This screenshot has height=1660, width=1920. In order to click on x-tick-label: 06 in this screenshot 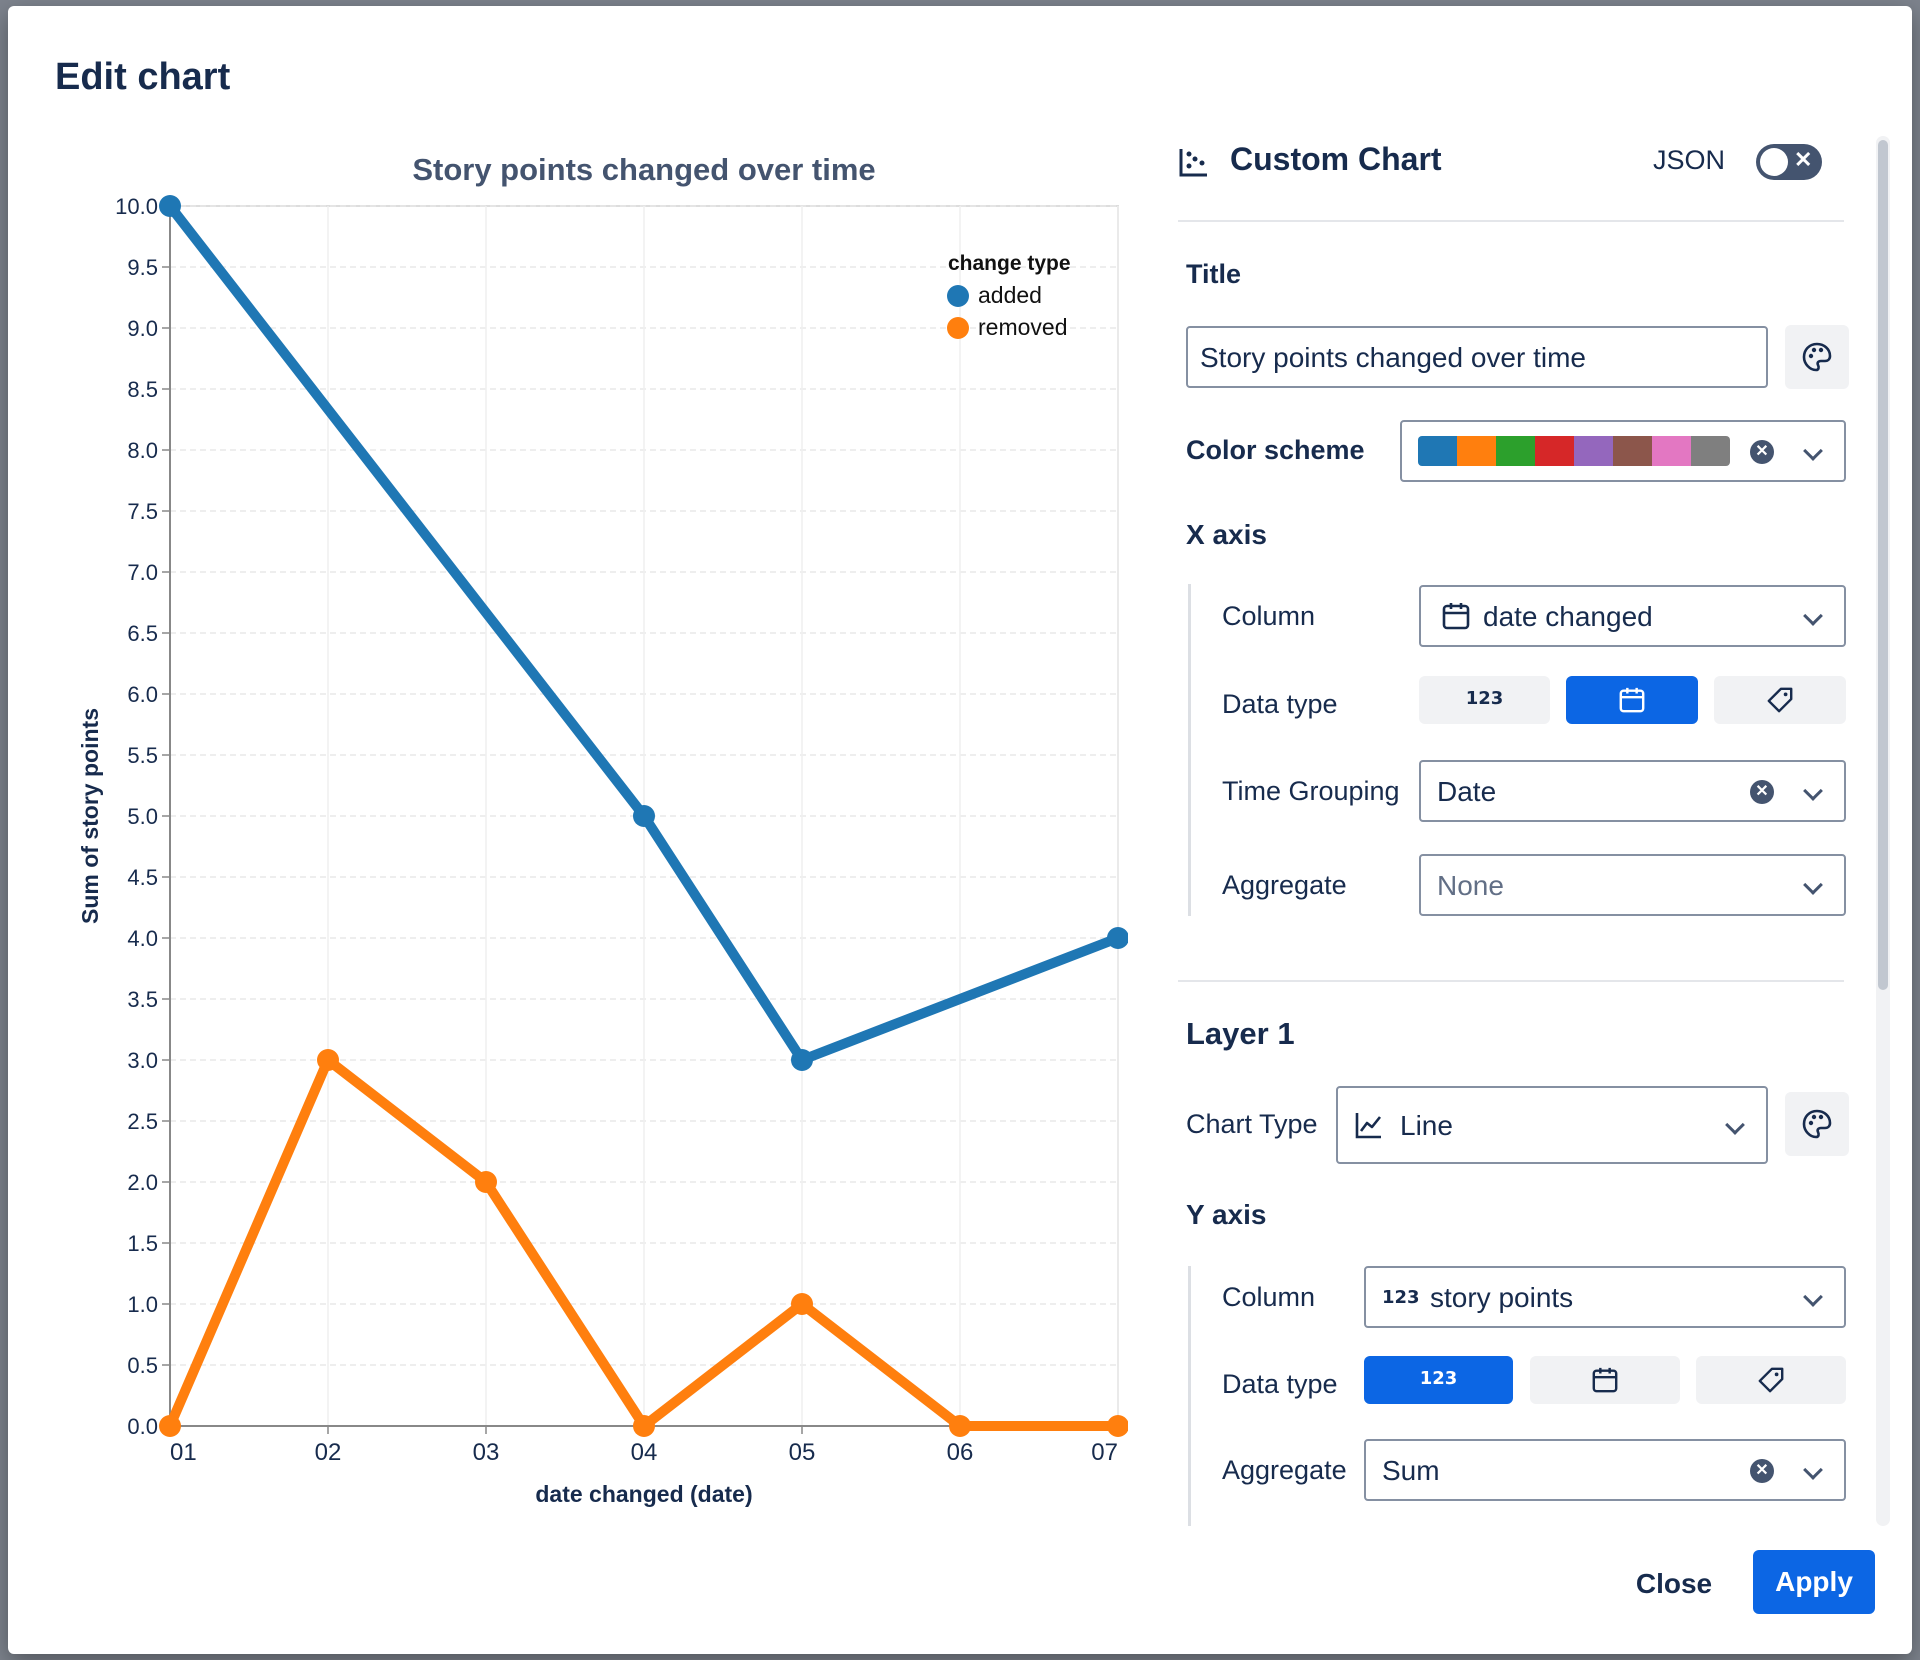, I will do `click(960, 1452)`.